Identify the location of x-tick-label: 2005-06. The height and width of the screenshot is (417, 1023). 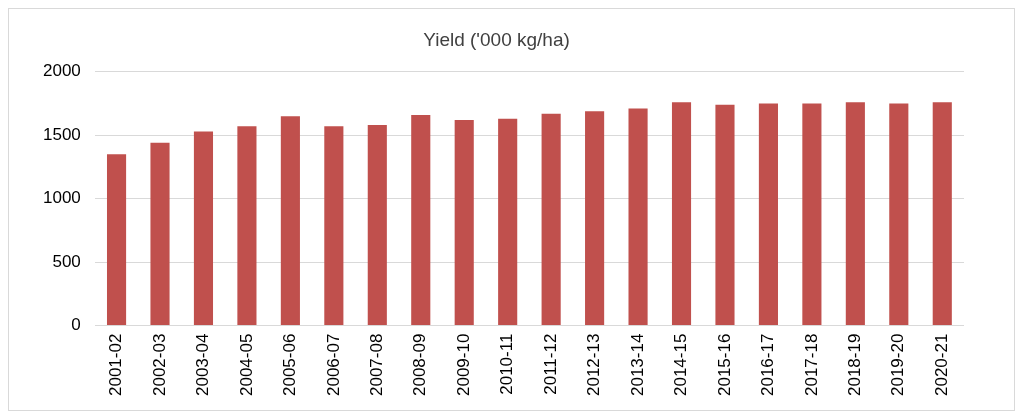
(290, 364).